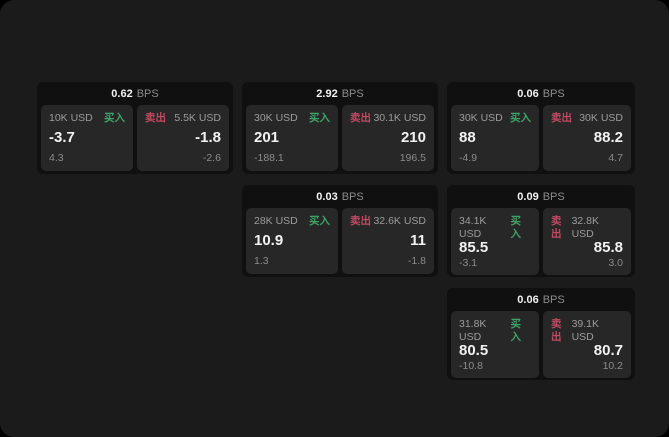  Describe the element at coordinates (615, 158) in the screenshot. I see `sell-sub-value: 4.7` at that location.